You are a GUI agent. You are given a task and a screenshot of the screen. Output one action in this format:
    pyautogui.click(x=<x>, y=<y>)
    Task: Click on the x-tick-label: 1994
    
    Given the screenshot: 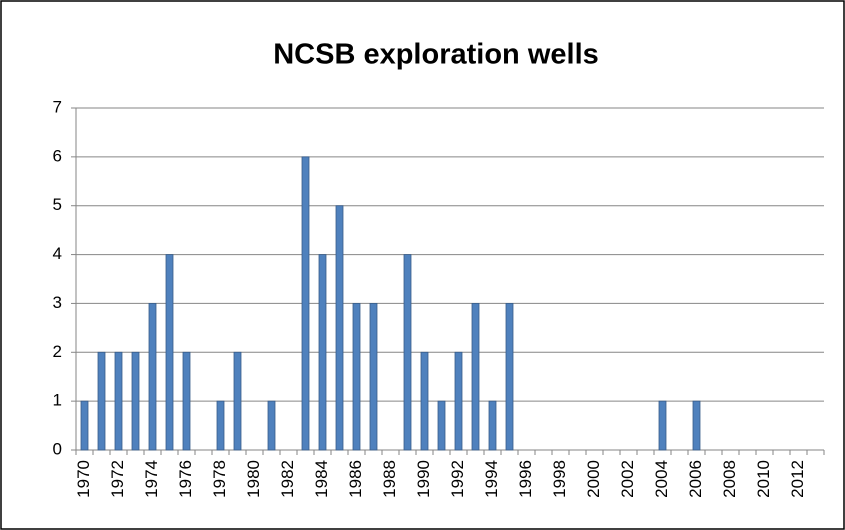 What is the action you would take?
    pyautogui.click(x=491, y=479)
    